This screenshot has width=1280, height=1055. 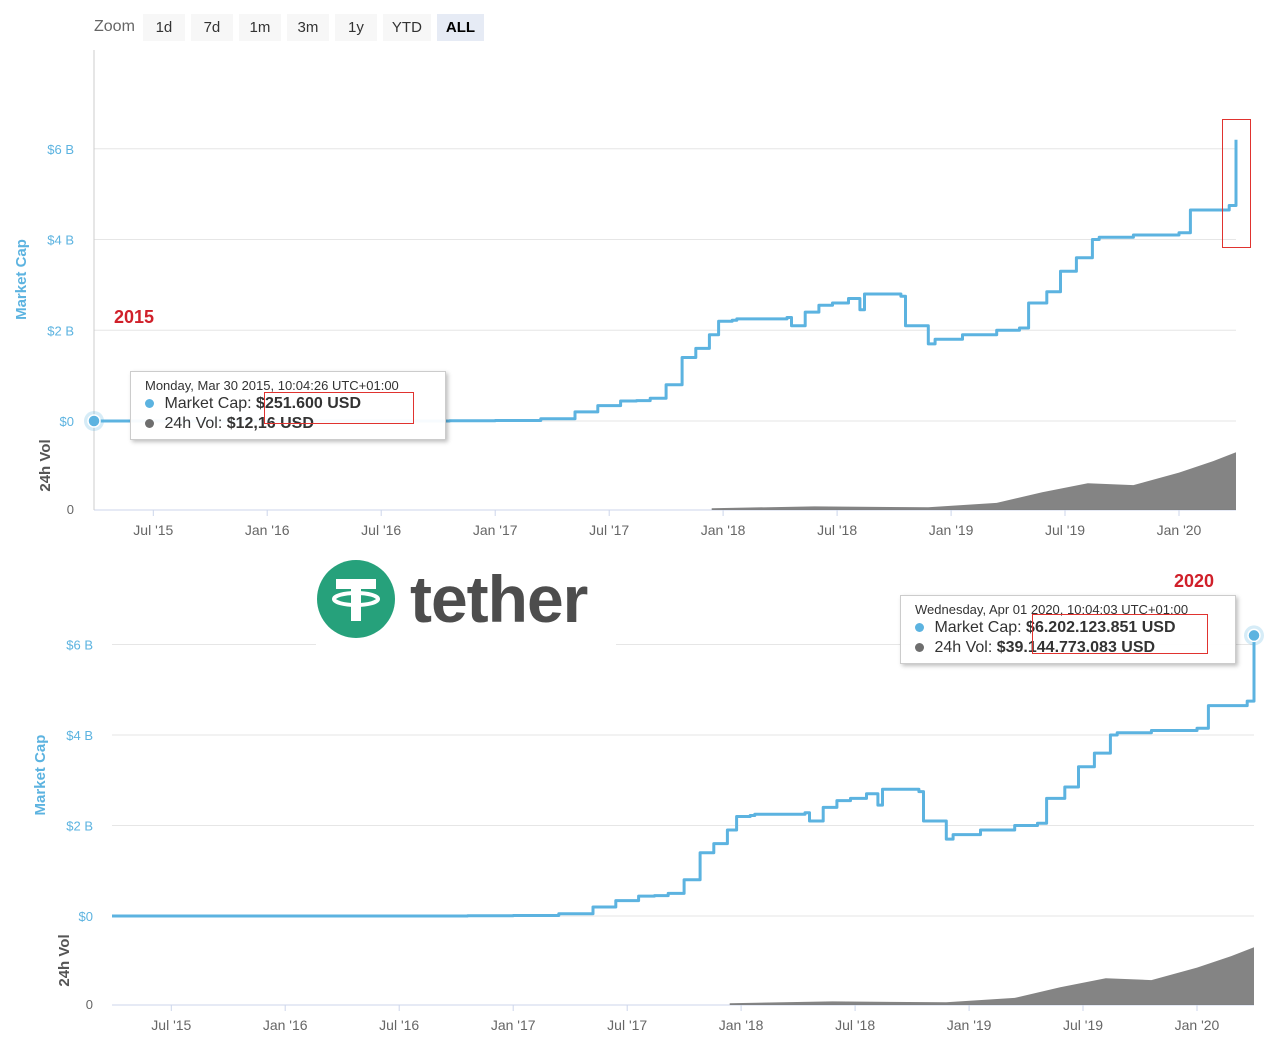 I want to click on tether-logo: tether, so click(x=466, y=599).